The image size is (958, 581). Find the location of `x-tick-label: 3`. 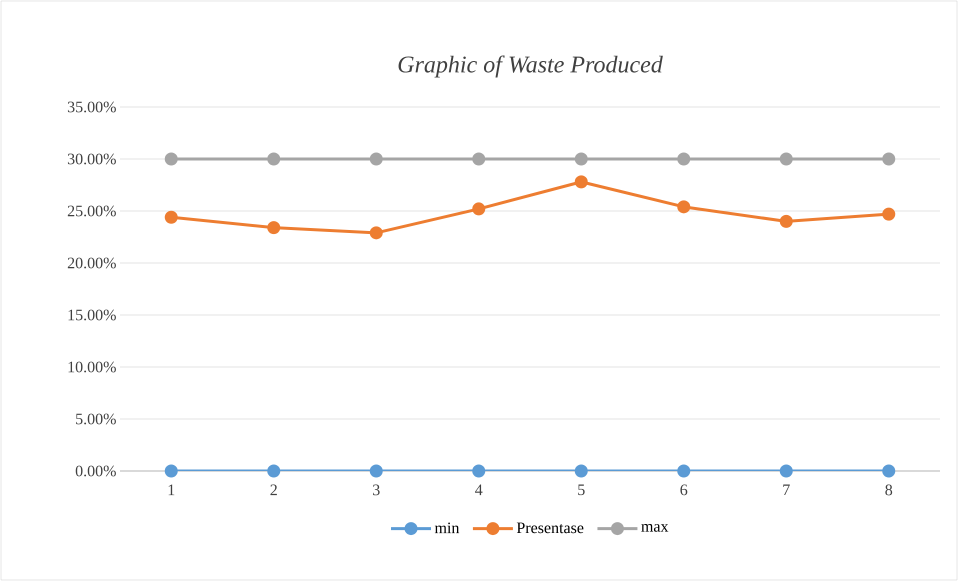

x-tick-label: 3 is located at coordinates (376, 490).